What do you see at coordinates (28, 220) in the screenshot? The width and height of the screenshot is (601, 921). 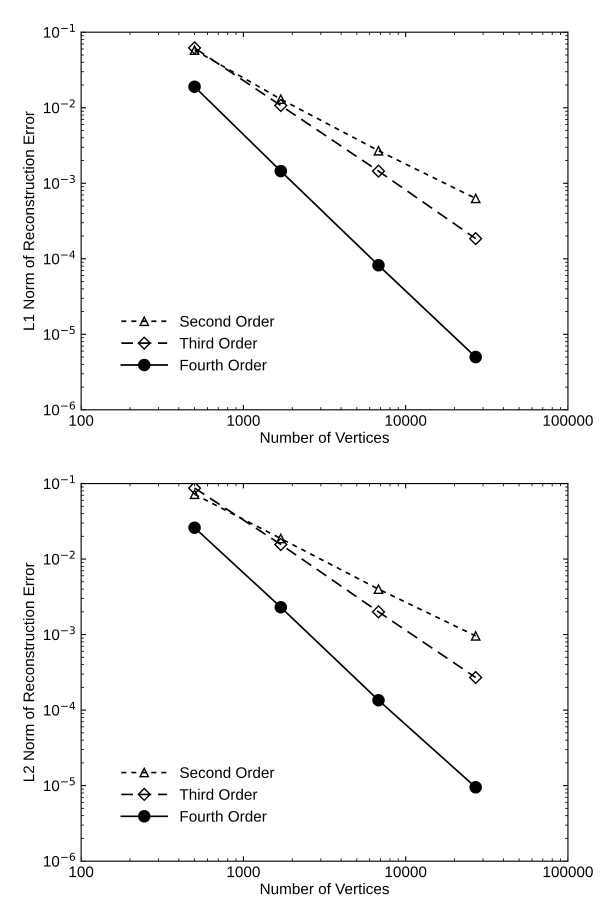 I see `y-axis-title: L1 Norm of Reconstruction Error` at bounding box center [28, 220].